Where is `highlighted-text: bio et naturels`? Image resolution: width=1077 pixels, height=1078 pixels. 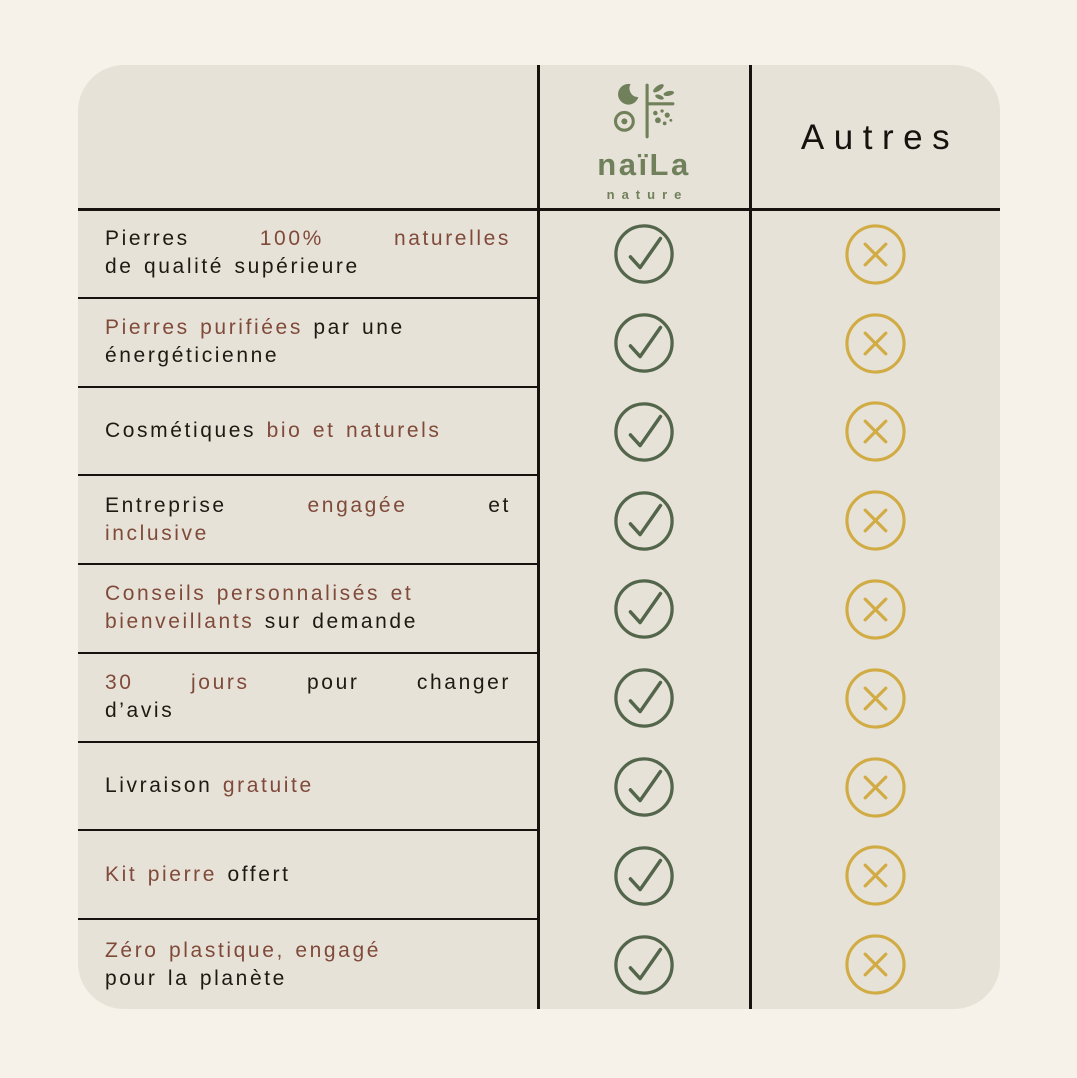 highlighted-text: bio et naturels is located at coordinates (354, 430).